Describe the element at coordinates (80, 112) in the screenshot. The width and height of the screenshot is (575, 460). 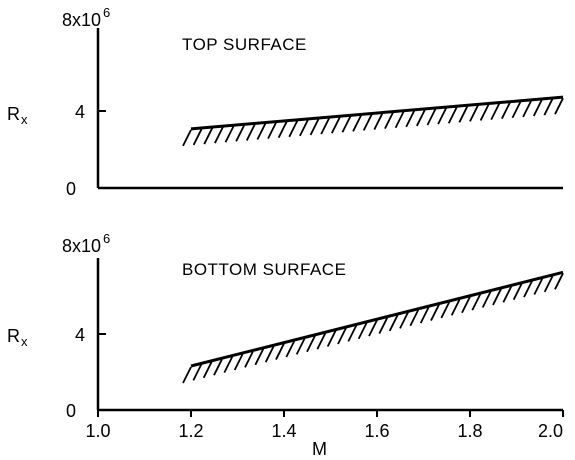
I see `top-ytick-label-4: 4` at that location.